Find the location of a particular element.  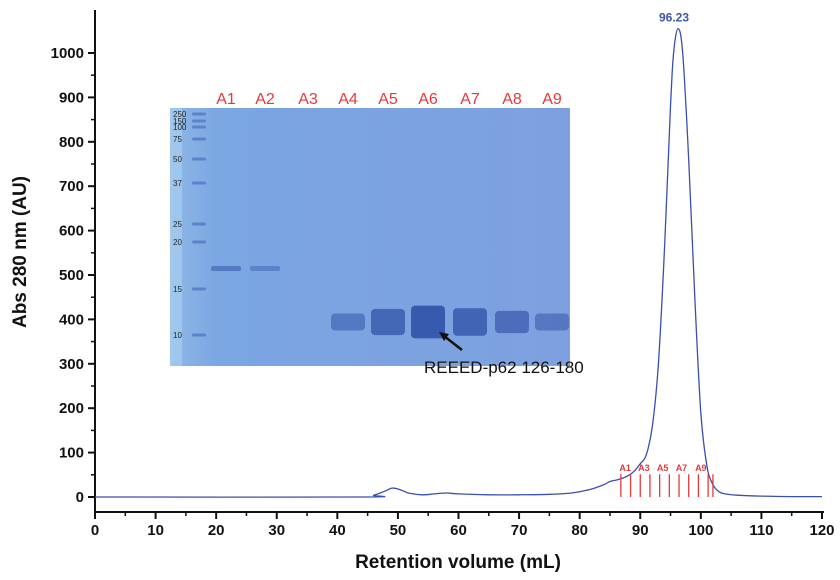

y-tick-label: 200 is located at coordinates (71, 408).